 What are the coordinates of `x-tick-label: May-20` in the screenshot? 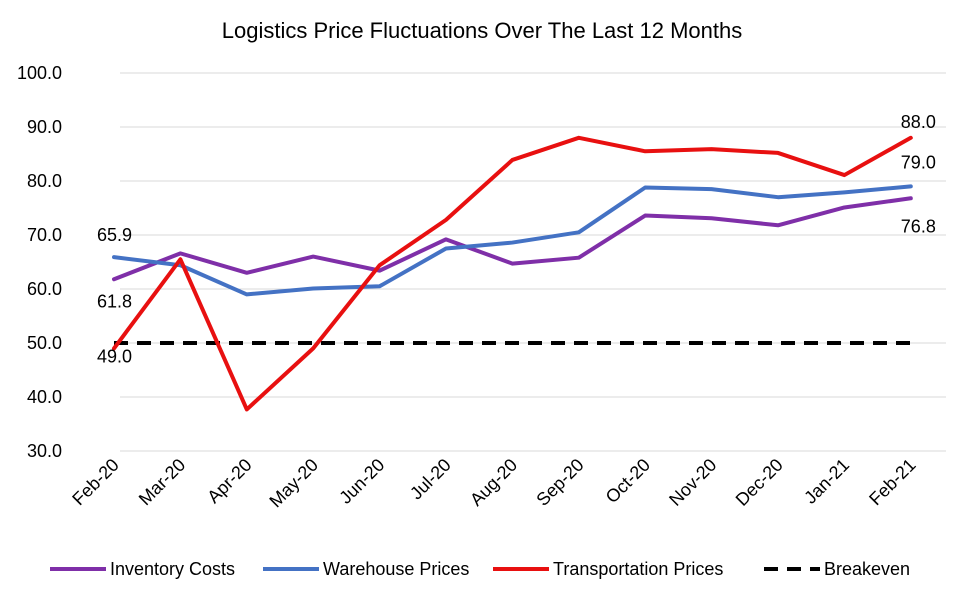 It's located at (293, 483).